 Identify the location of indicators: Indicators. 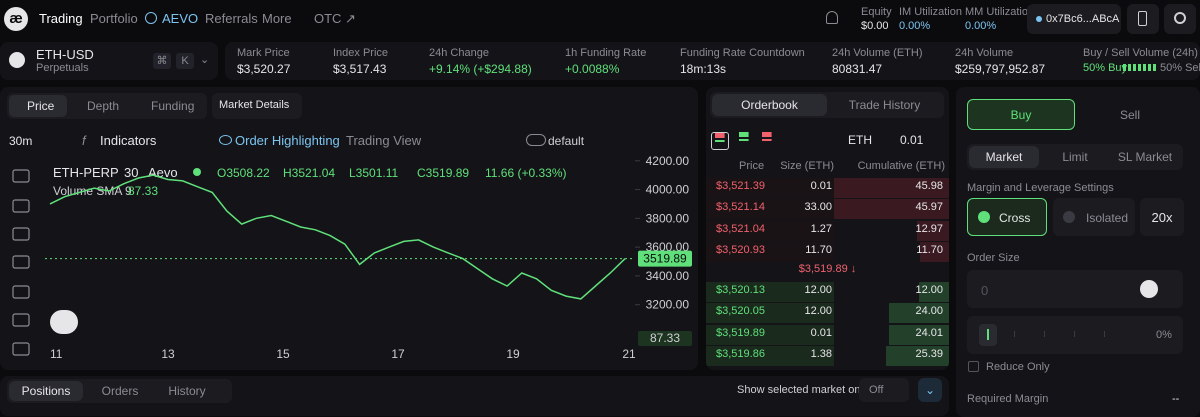
(128, 140).